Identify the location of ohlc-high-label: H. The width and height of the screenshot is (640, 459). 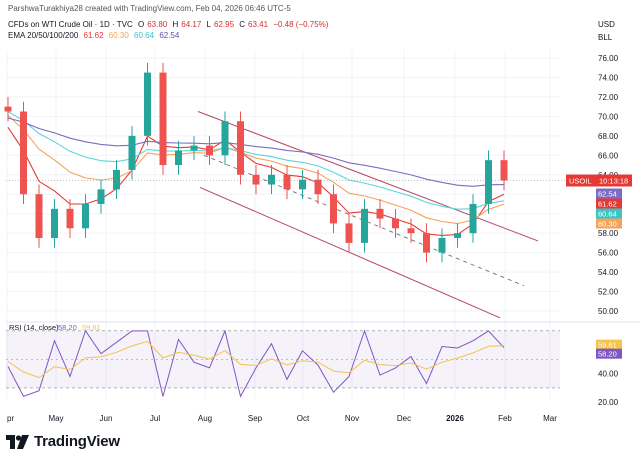
(175, 24).